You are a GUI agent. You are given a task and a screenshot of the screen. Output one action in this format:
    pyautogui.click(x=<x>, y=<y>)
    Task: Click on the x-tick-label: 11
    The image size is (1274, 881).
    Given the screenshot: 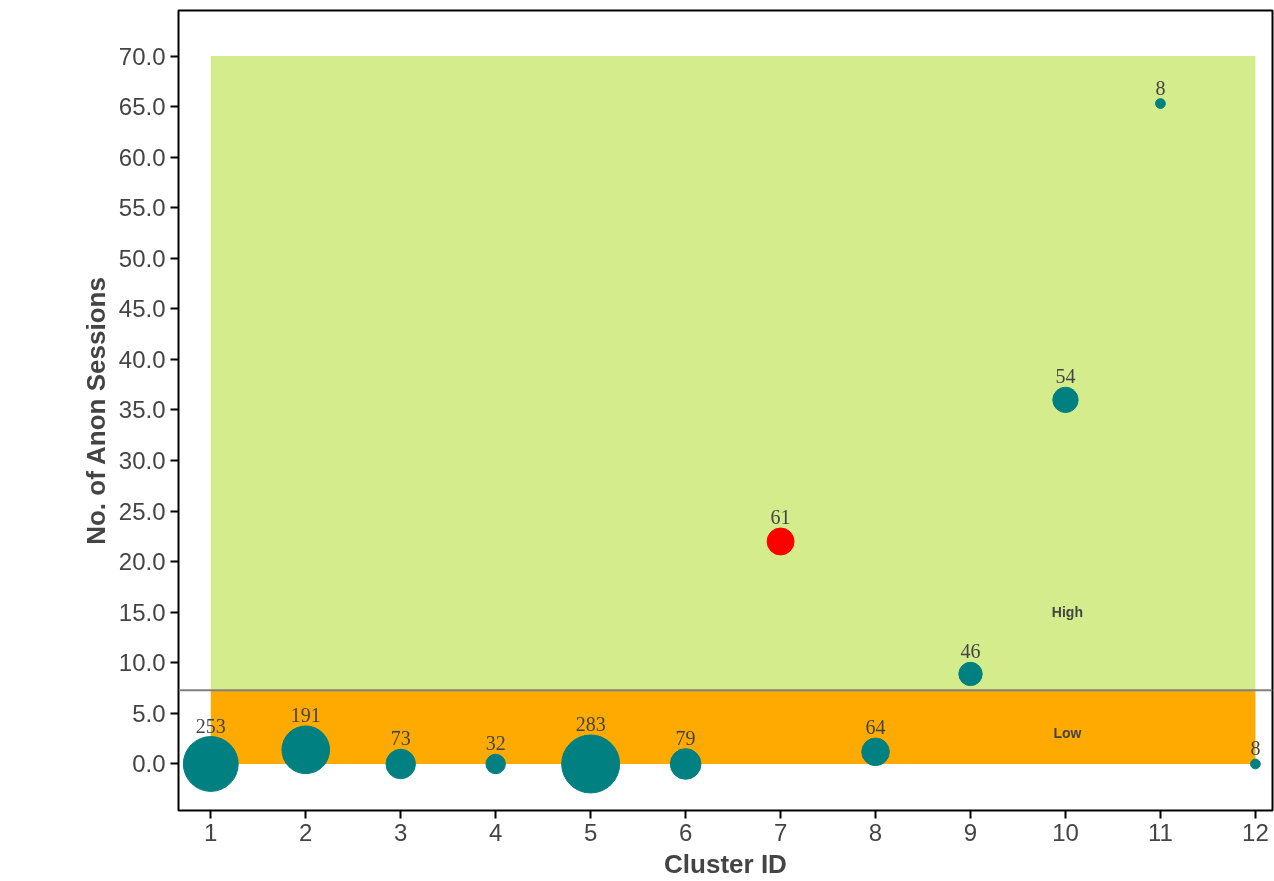 What is the action you would take?
    pyautogui.click(x=1160, y=832)
    